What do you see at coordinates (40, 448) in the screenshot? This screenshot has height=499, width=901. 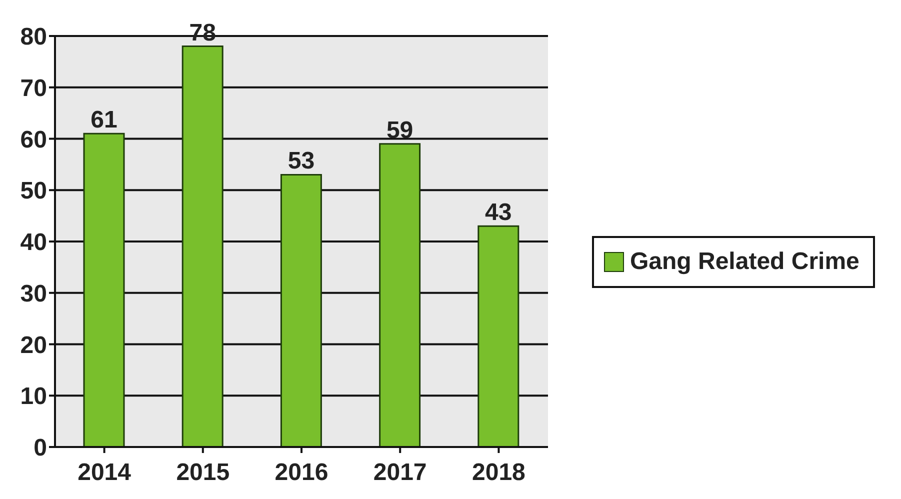 I see `y-tick-label: 0` at bounding box center [40, 448].